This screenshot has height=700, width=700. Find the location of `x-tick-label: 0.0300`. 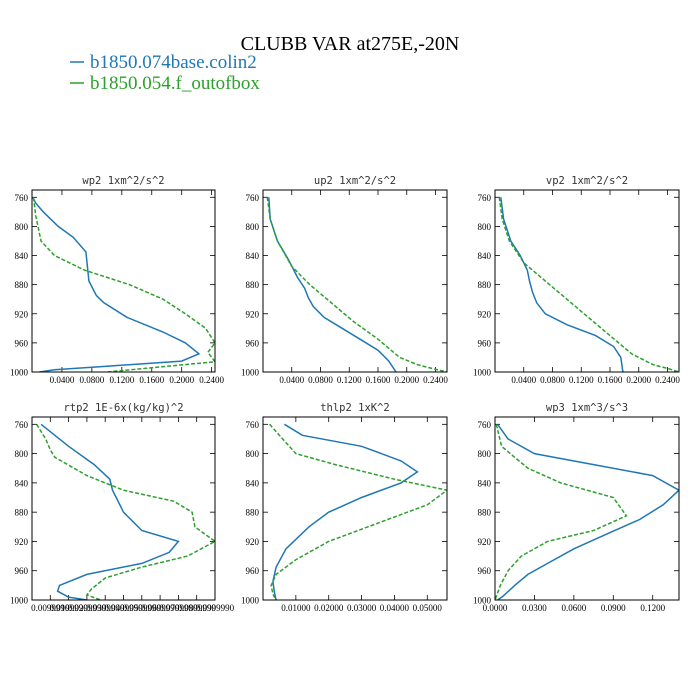

x-tick-label: 0.0300 is located at coordinates (534, 608).